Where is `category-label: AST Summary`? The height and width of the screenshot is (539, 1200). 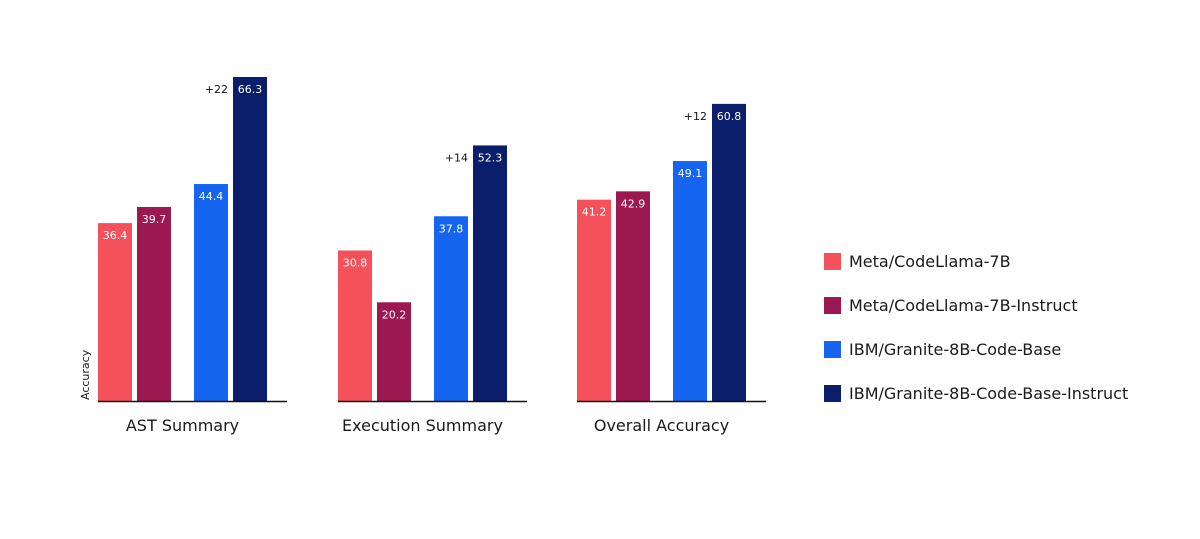 category-label: AST Summary is located at coordinates (182, 425).